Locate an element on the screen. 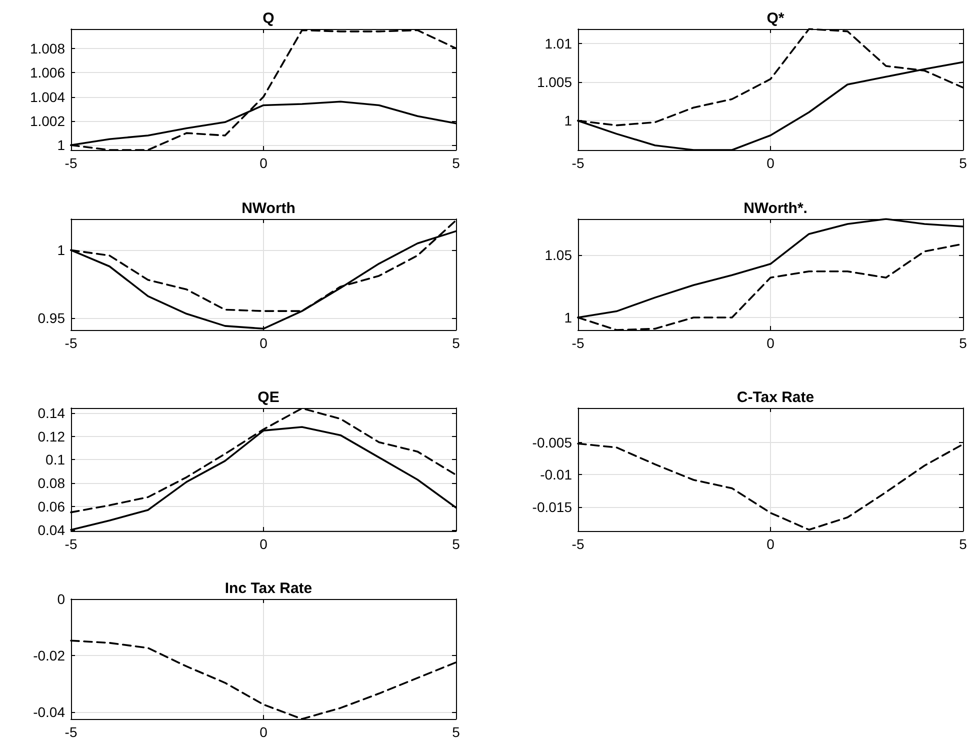 This screenshot has width=971, height=755. y-tick-label: -0.02 is located at coordinates (49, 656).